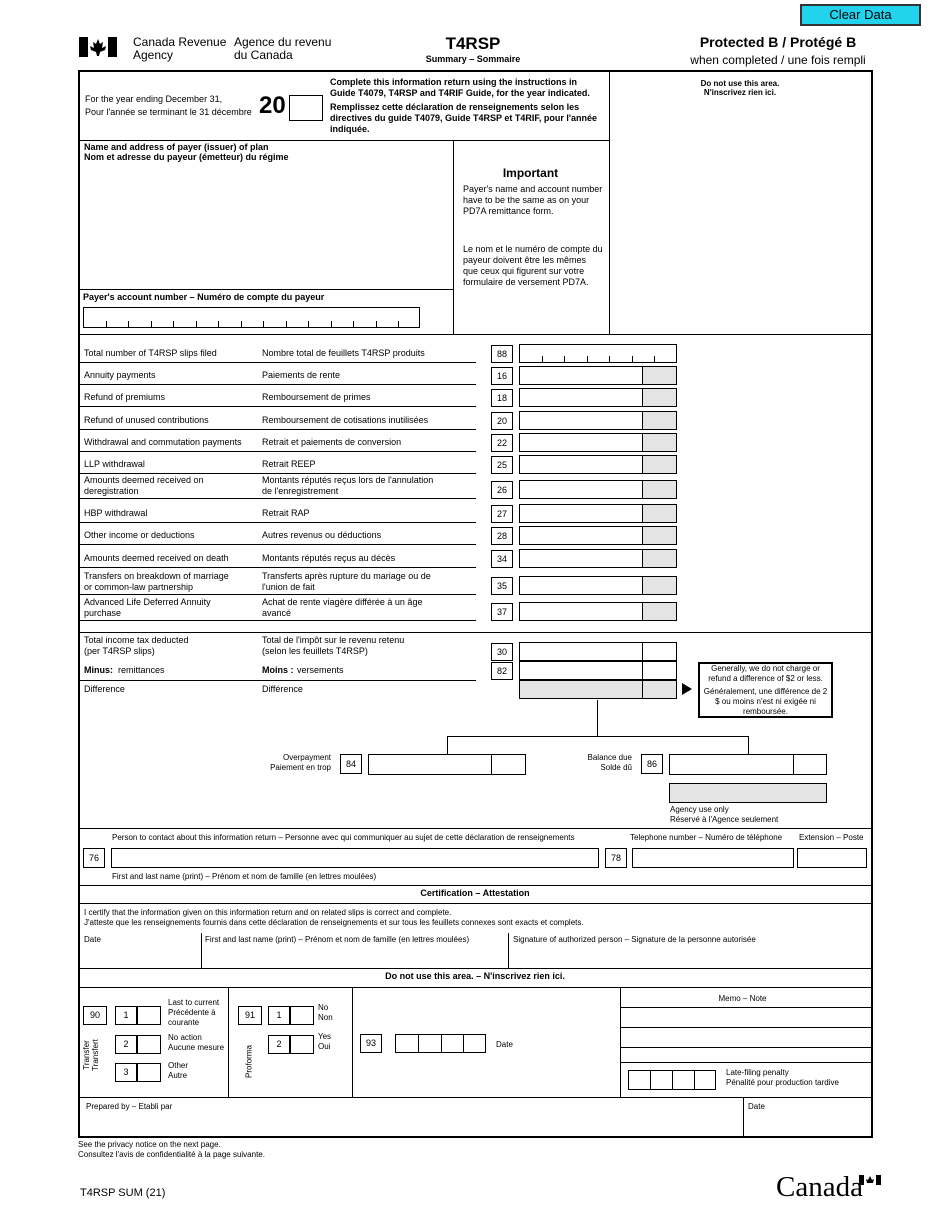  Describe the element at coordinates (251, 317) in the screenshot. I see `account-number-input` at that location.